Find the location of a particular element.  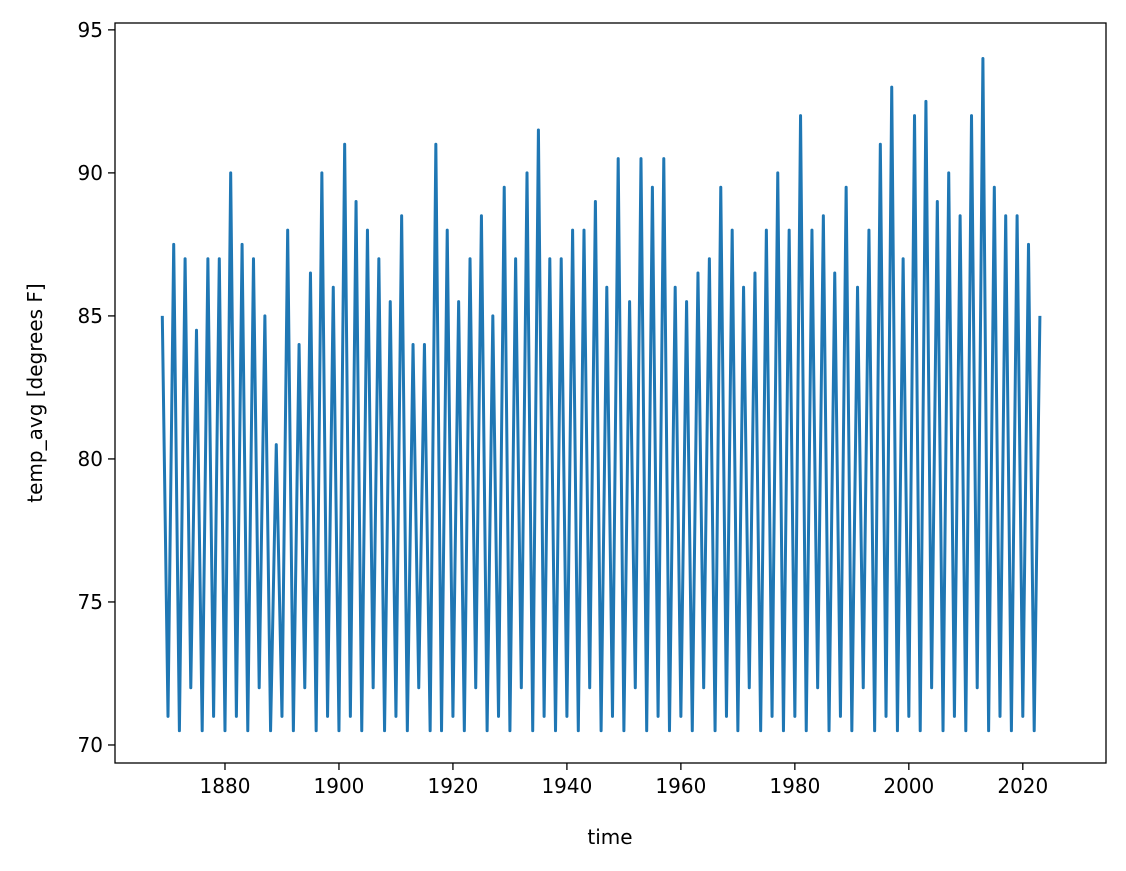

x-tick-label: 1920 is located at coordinates (452, 786).